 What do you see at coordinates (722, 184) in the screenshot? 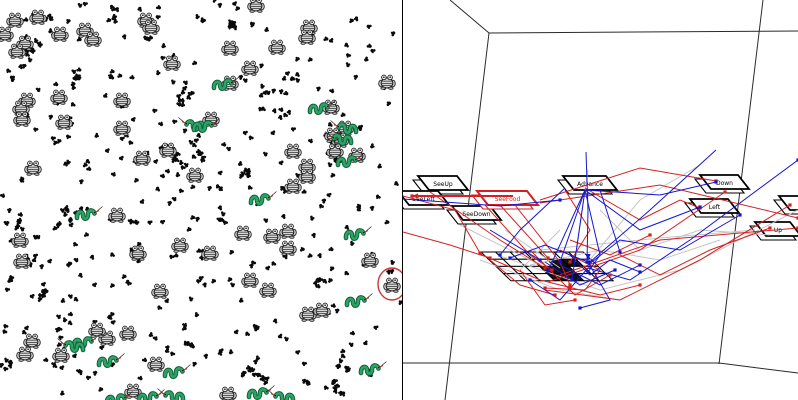
I see `node-plate-down: Down` at bounding box center [722, 184].